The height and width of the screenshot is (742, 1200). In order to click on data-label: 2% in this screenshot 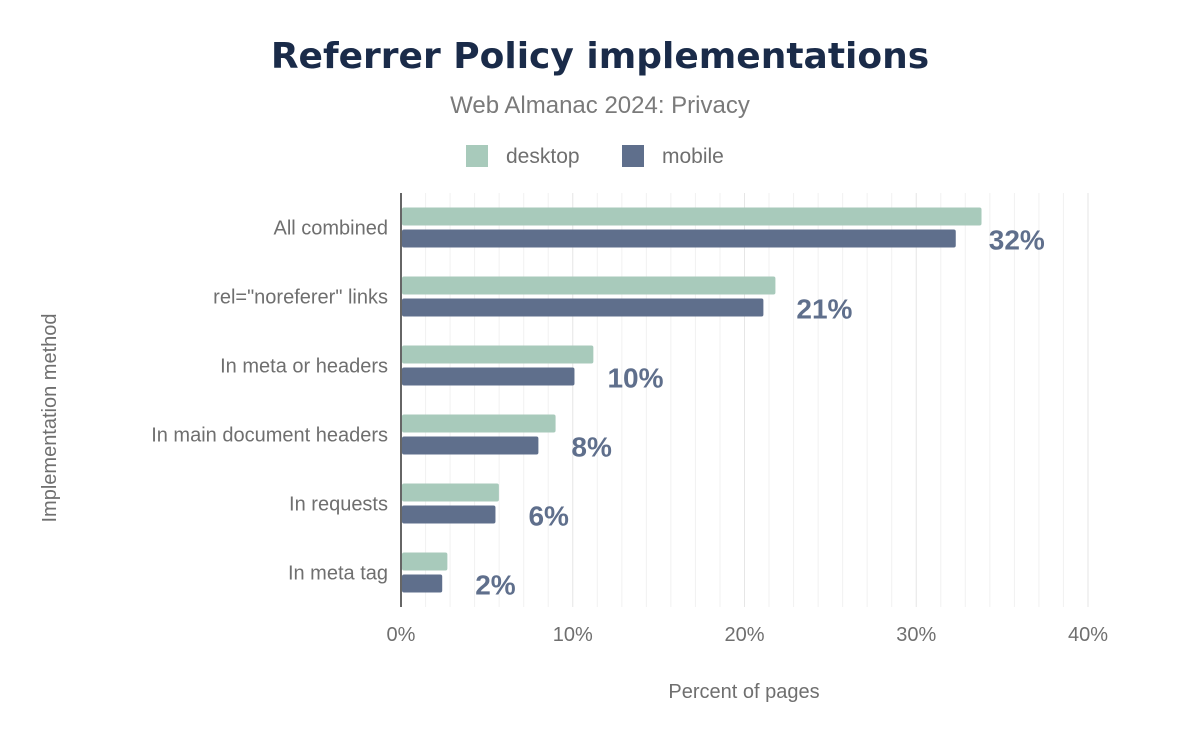, I will do `click(495, 585)`.